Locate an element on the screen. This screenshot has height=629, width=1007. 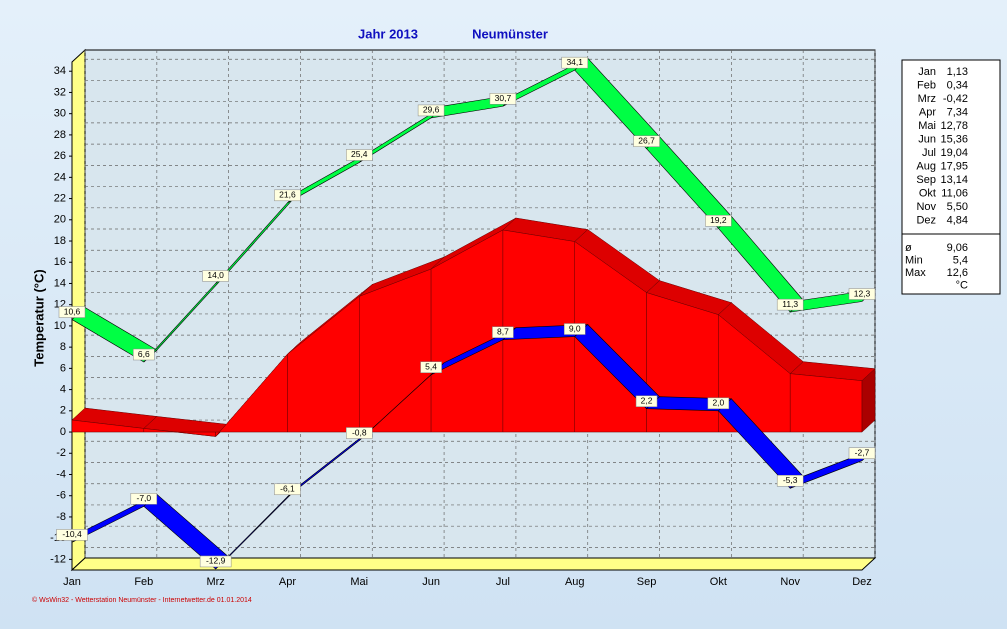
value-label: 21,6 is located at coordinates (287, 195).